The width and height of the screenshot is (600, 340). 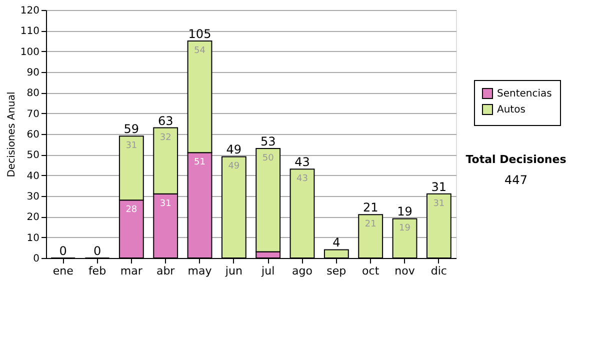 I want to click on data-label: 43, so click(x=302, y=179).